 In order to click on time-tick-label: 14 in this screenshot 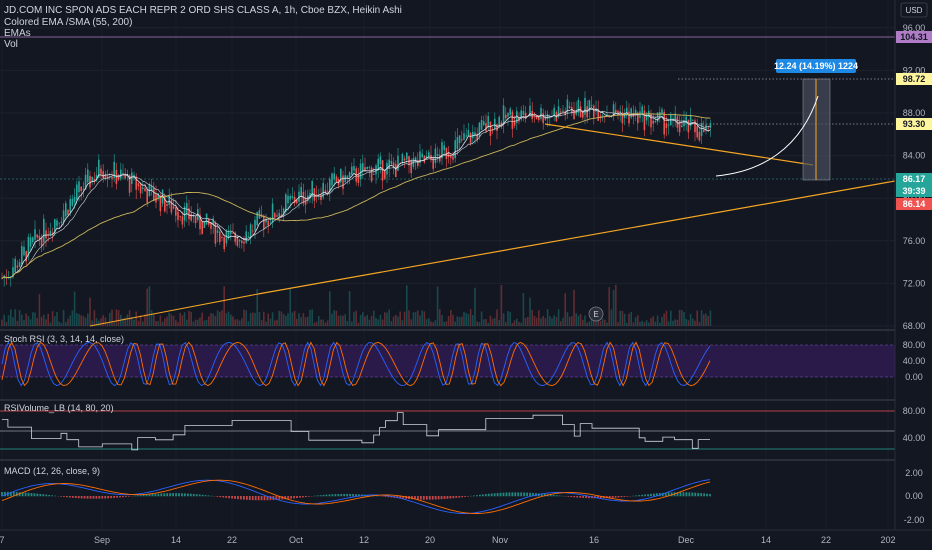, I will do `click(766, 540)`.